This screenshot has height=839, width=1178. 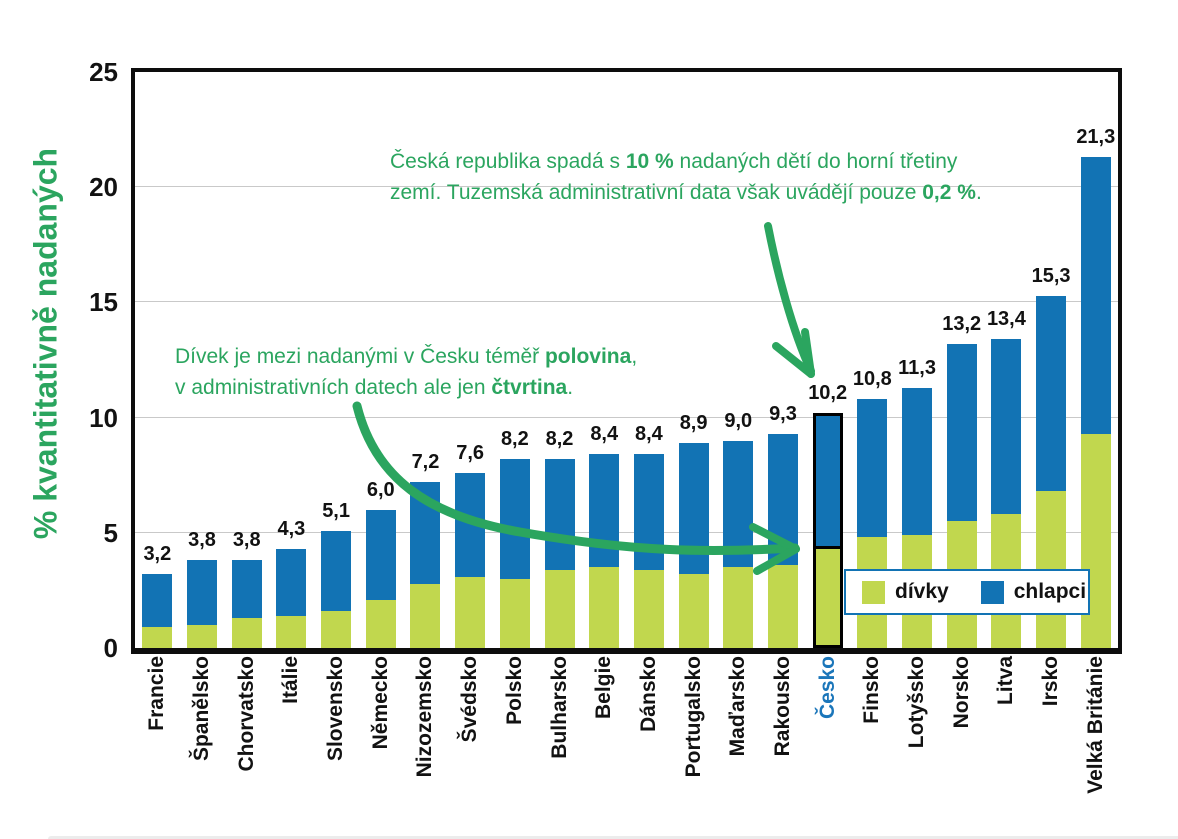 What do you see at coordinates (1006, 681) in the screenshot?
I see `country-label-litva: Litva` at bounding box center [1006, 681].